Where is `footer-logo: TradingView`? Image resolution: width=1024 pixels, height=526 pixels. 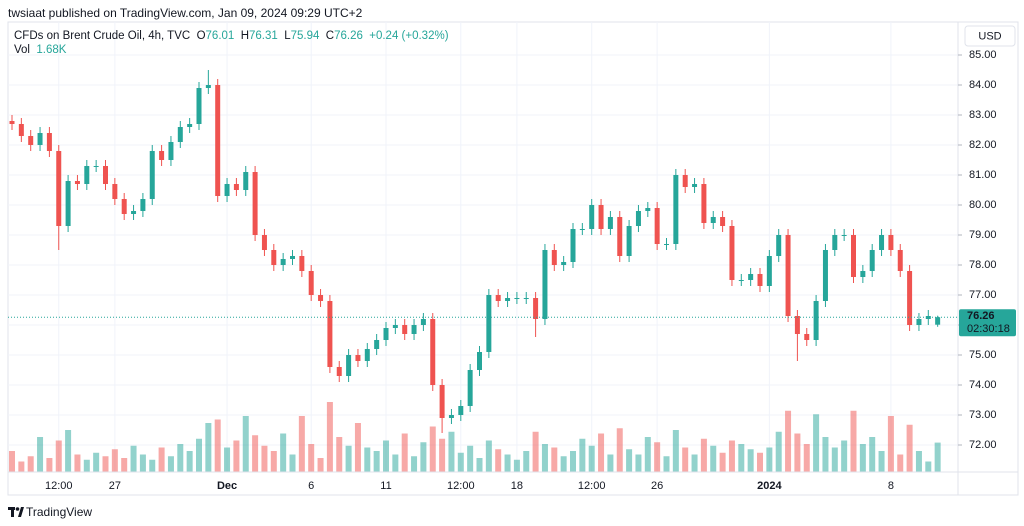
footer-logo: TradingView is located at coordinates (59, 512).